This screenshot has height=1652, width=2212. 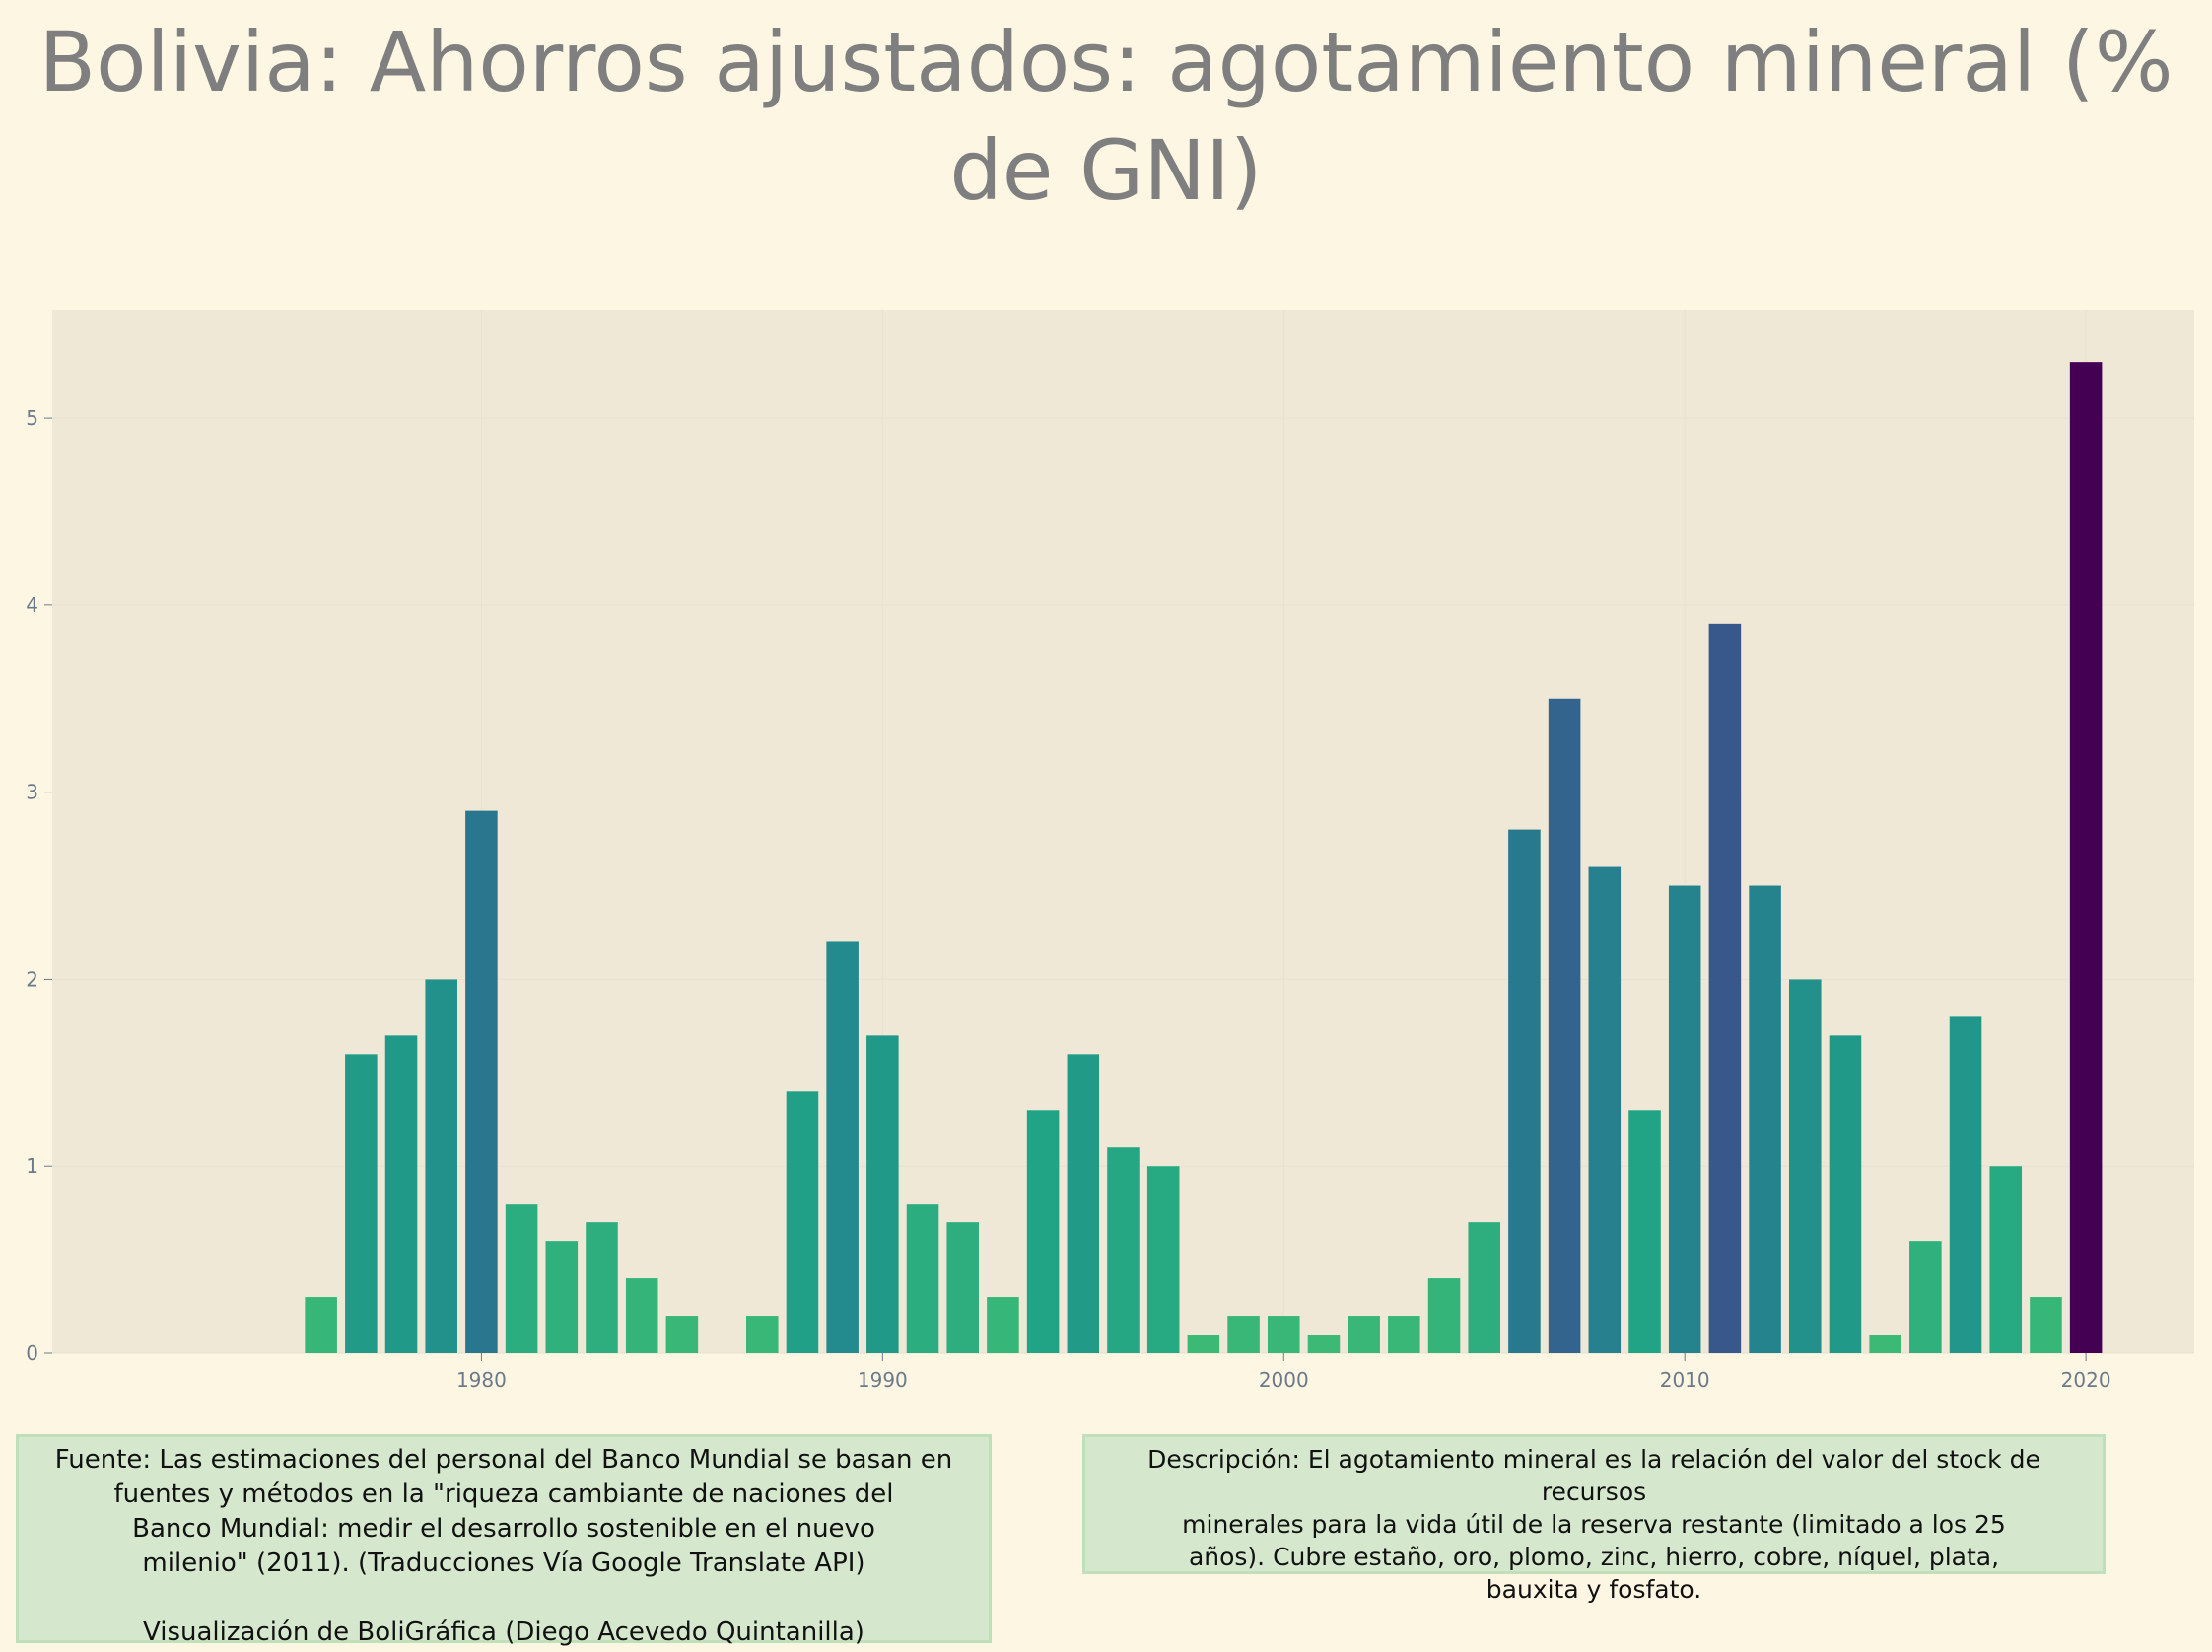 I want to click on x-tick-label: 2010, so click(x=1685, y=1380).